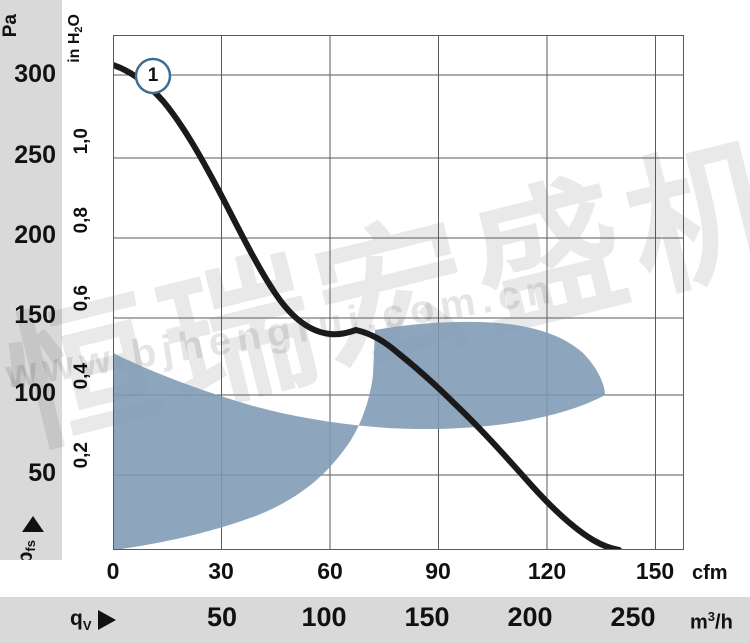 The image size is (750, 643). What do you see at coordinates (113, 571) in the screenshot?
I see `cfm-tick-0: 0` at bounding box center [113, 571].